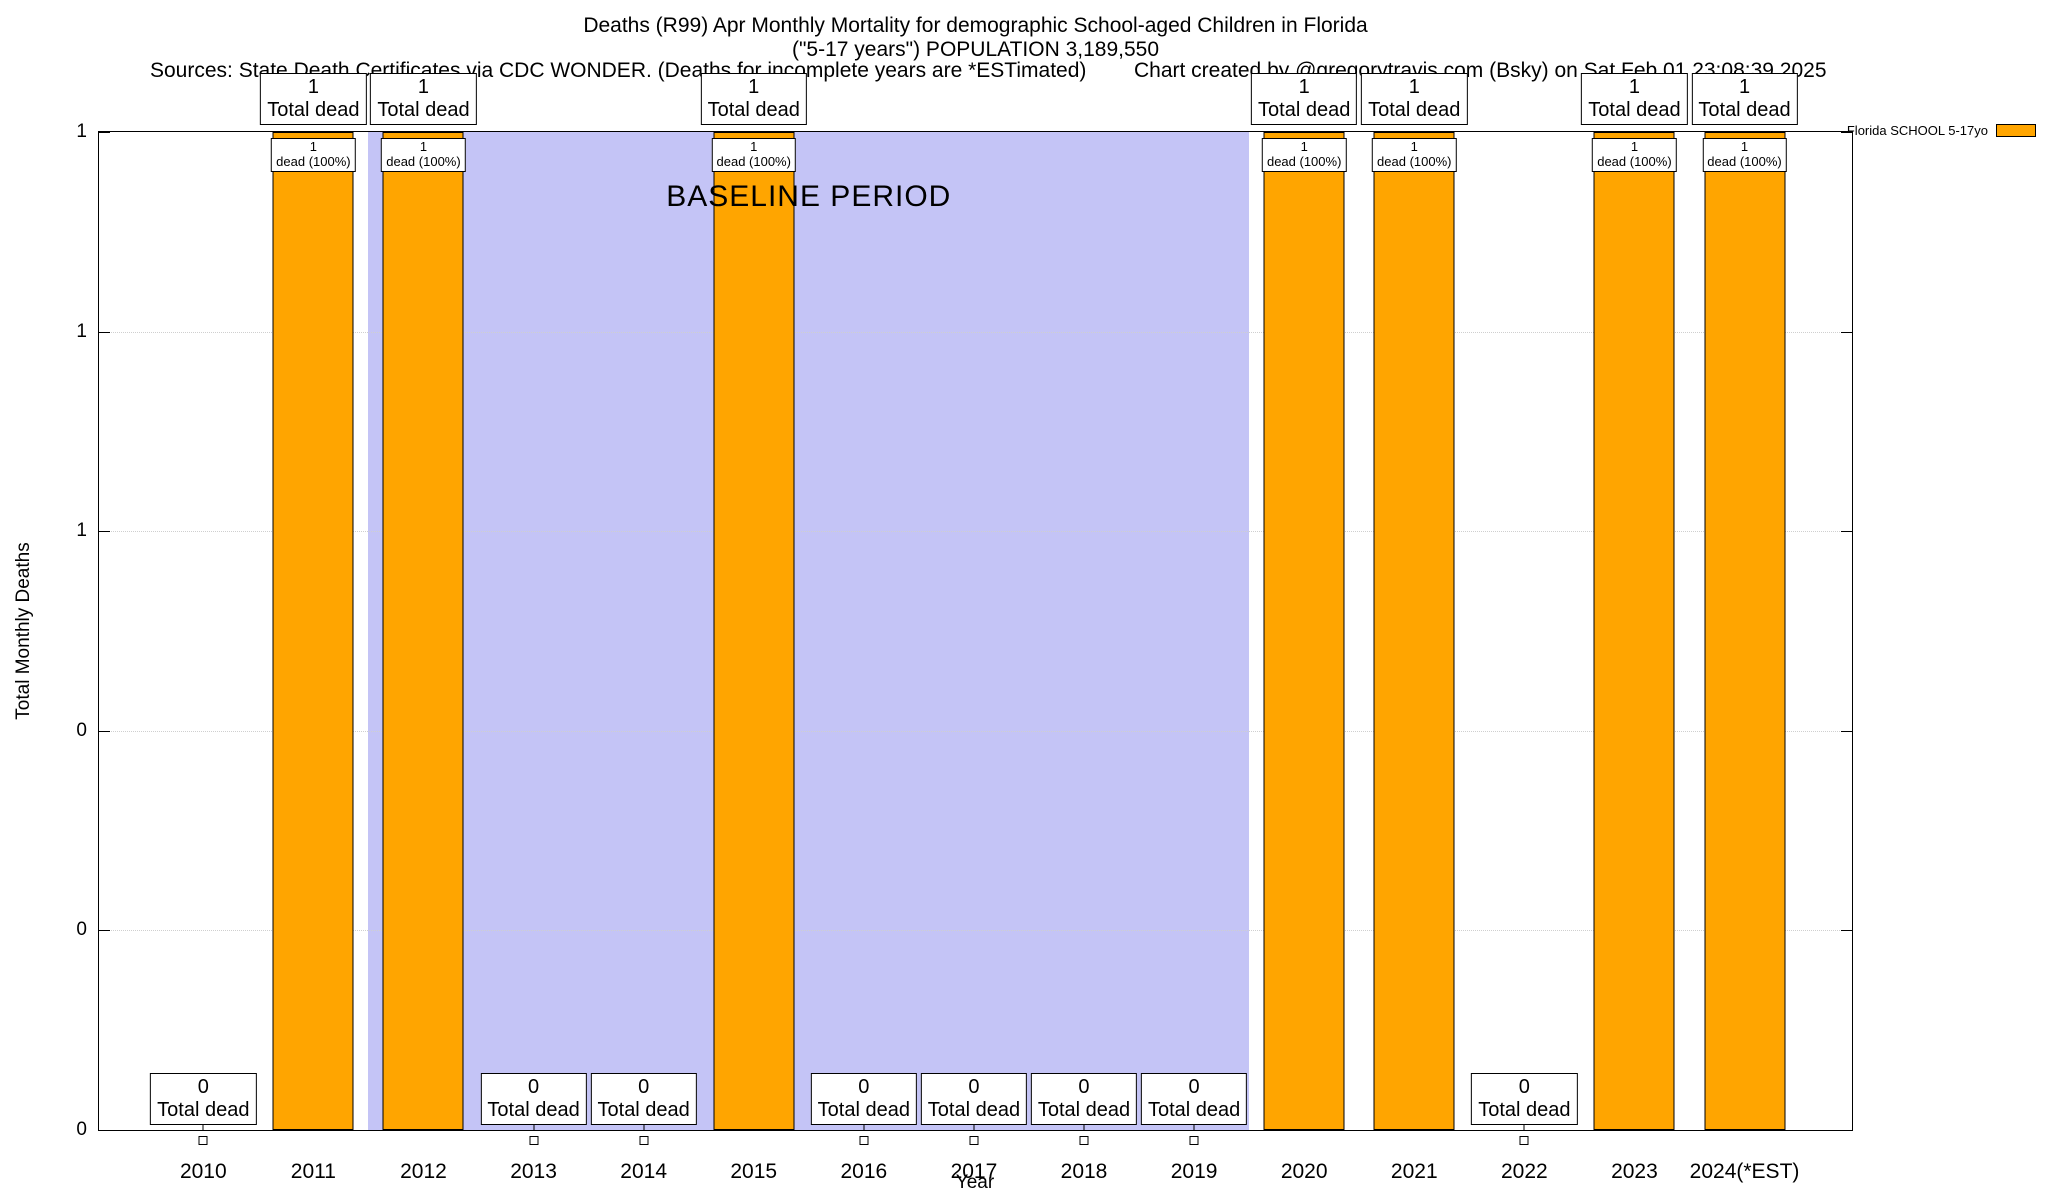 The image size is (2048, 1200). I want to click on x-tick-label: 2012, so click(423, 1171).